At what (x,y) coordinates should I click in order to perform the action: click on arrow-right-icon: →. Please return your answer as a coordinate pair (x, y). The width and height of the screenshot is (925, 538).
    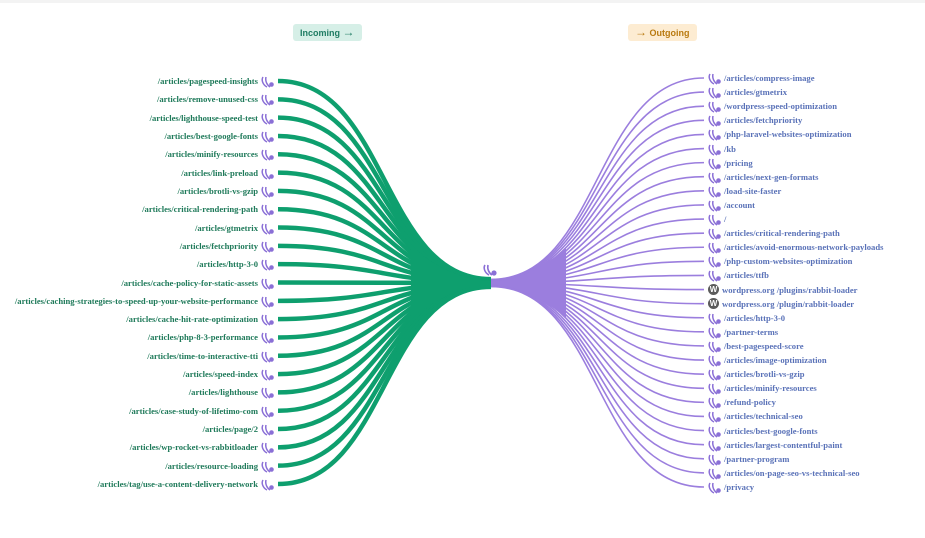
    Looking at the image, I should click on (348, 32).